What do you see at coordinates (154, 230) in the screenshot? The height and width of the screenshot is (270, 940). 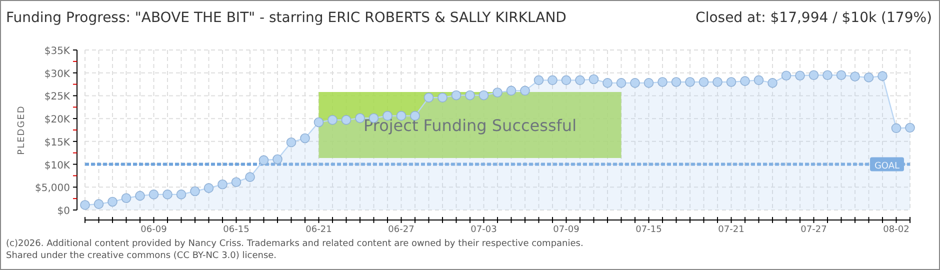 I see `x-tick-label: 06-09` at bounding box center [154, 230].